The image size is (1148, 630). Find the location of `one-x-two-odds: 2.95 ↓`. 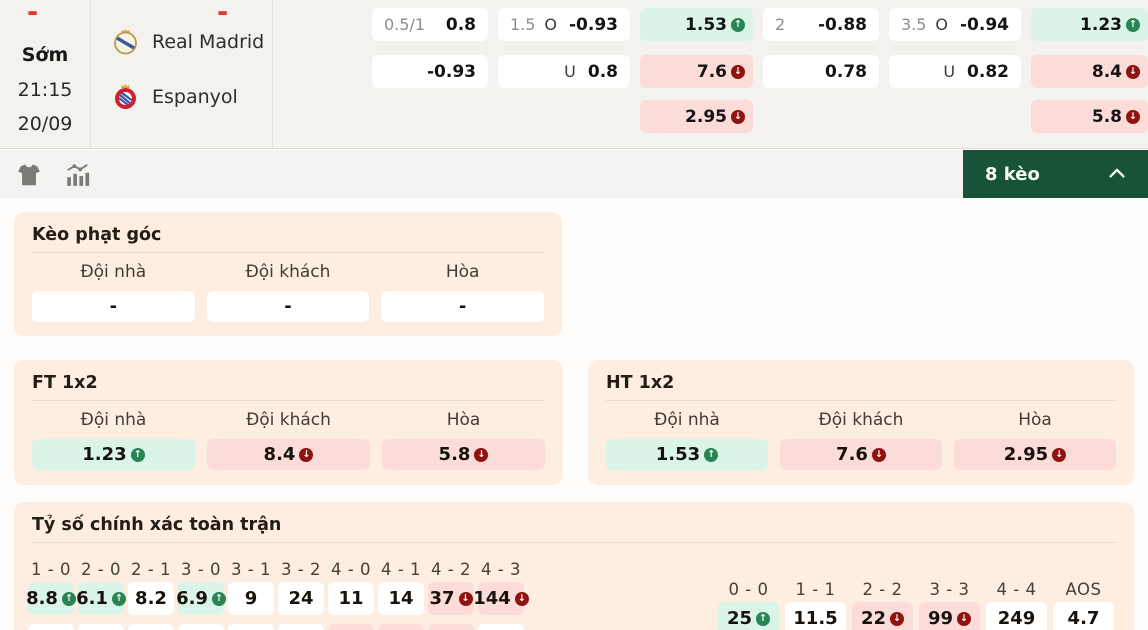

one-x-two-odds: 2.95 ↓ is located at coordinates (696, 116).